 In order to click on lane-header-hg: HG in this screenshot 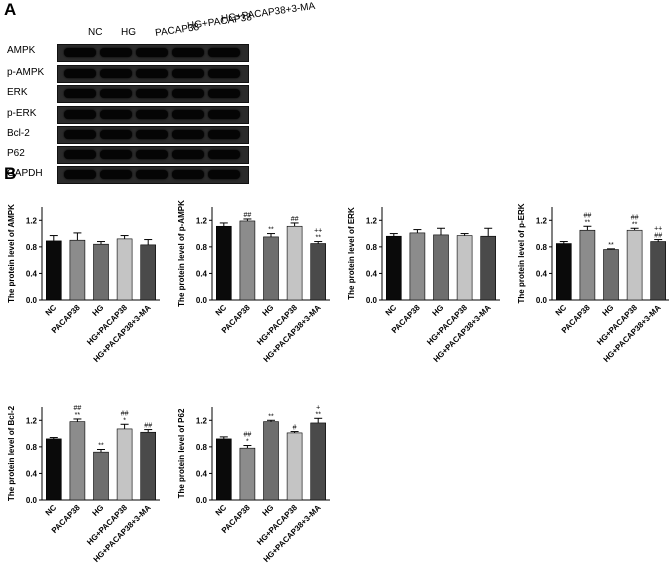, I will do `click(128, 32)`.